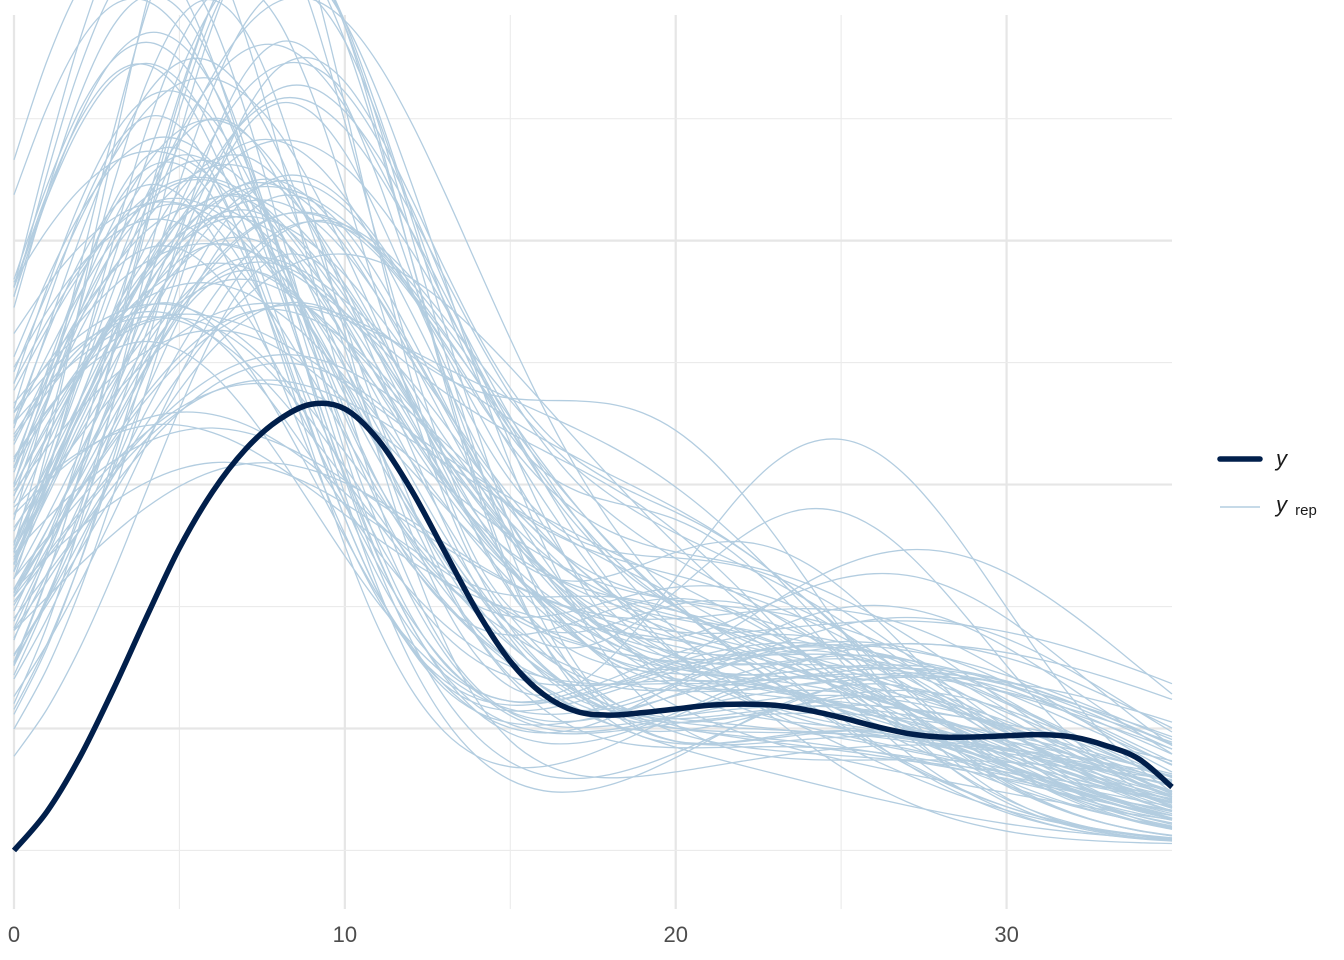  I want to click on legend-label-y: y, so click(1281, 458).